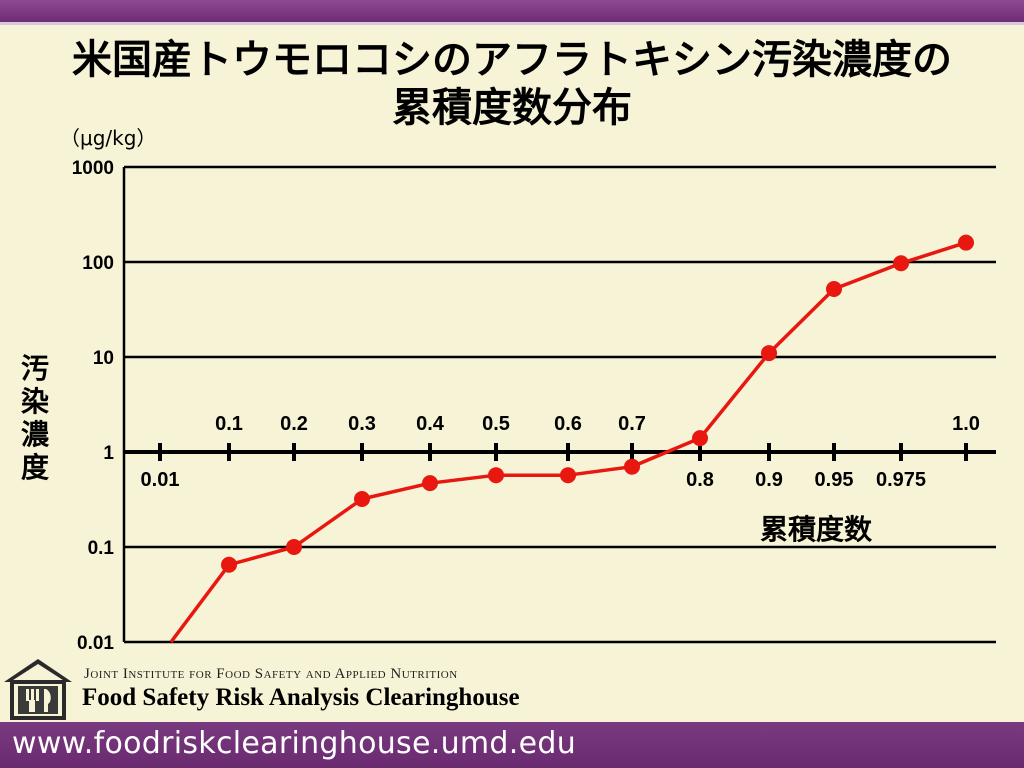  What do you see at coordinates (568, 424) in the screenshot?
I see `x-tick-label: 0.6` at bounding box center [568, 424].